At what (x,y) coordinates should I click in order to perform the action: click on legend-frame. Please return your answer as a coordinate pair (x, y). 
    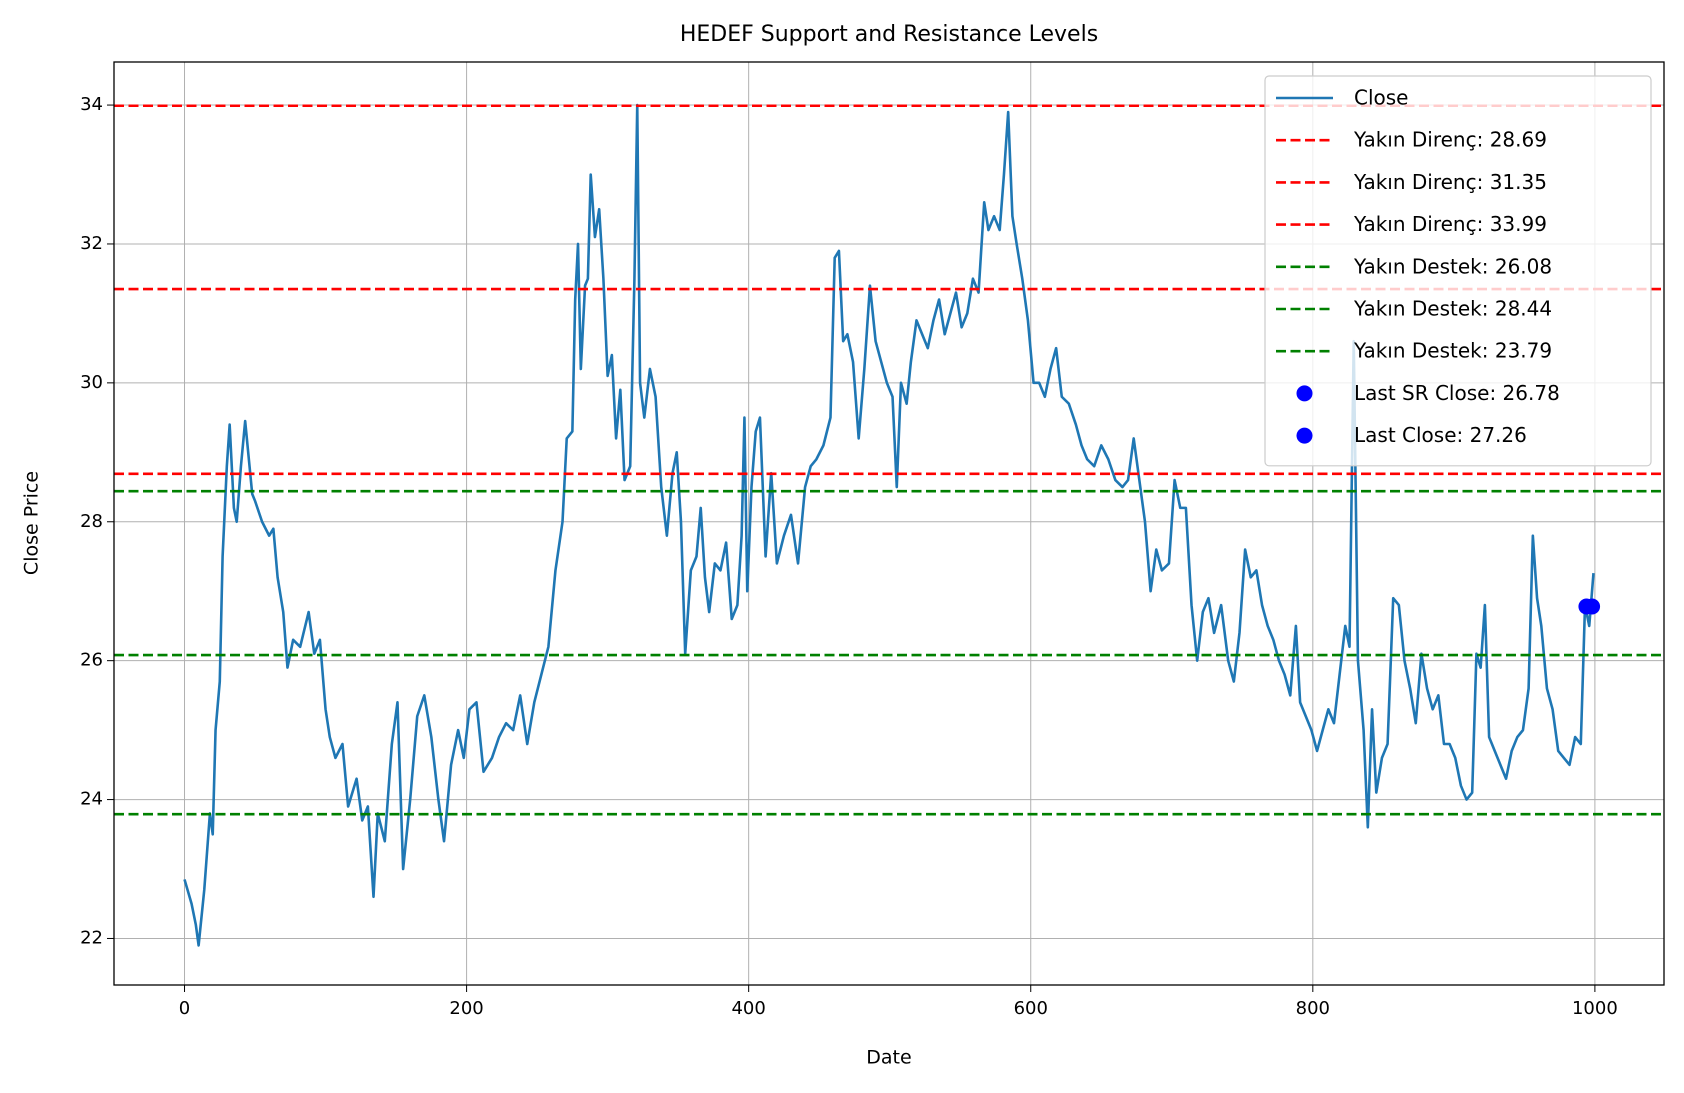
    Looking at the image, I should click on (1458, 271).